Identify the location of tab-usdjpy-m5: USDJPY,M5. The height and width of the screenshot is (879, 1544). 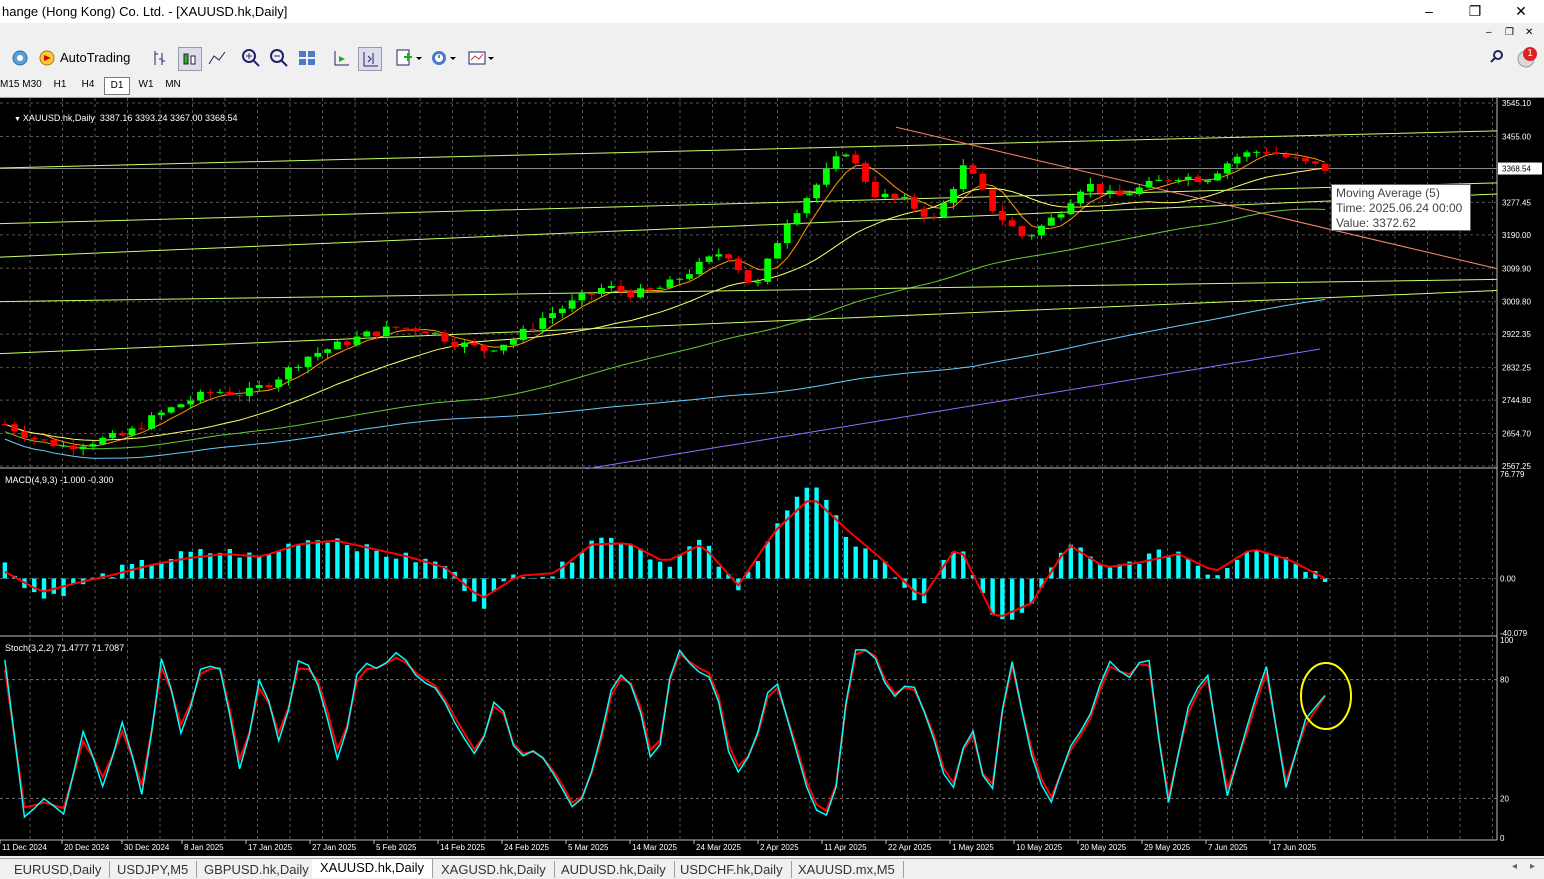
(153, 869).